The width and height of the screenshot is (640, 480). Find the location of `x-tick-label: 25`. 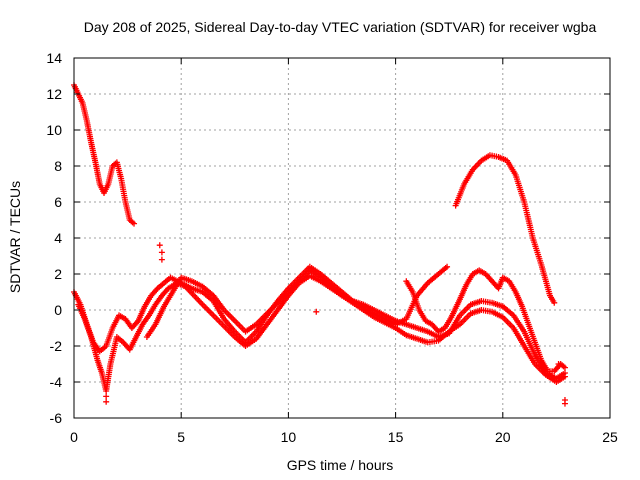

x-tick-label: 25 is located at coordinates (610, 437).